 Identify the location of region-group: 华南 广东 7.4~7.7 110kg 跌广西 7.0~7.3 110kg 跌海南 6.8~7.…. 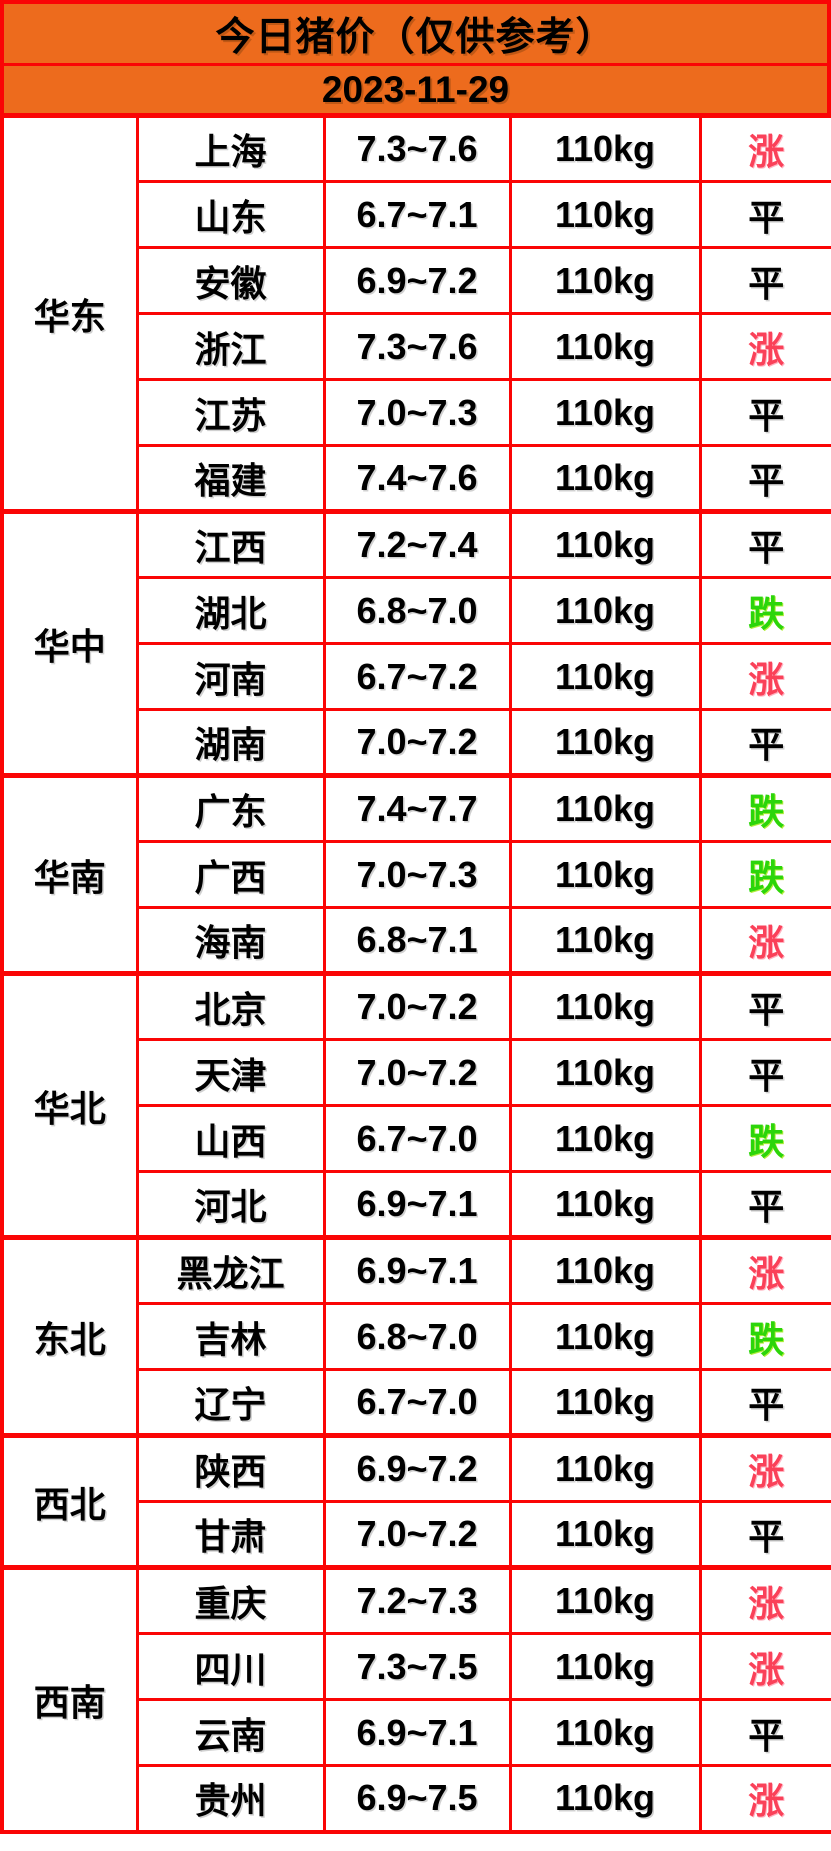
(415, 874).